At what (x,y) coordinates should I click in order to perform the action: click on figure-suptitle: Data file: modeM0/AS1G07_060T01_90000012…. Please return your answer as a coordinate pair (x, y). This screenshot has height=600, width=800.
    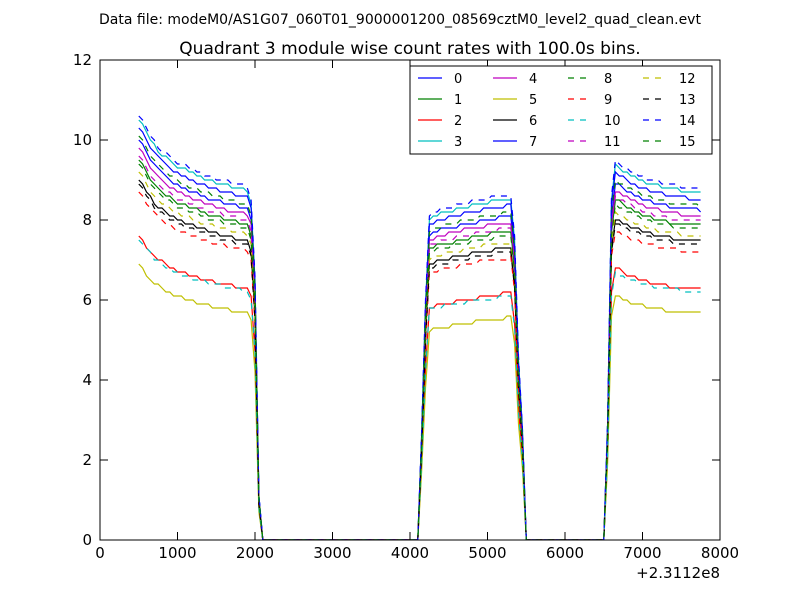
    Looking at the image, I should click on (400, 20).